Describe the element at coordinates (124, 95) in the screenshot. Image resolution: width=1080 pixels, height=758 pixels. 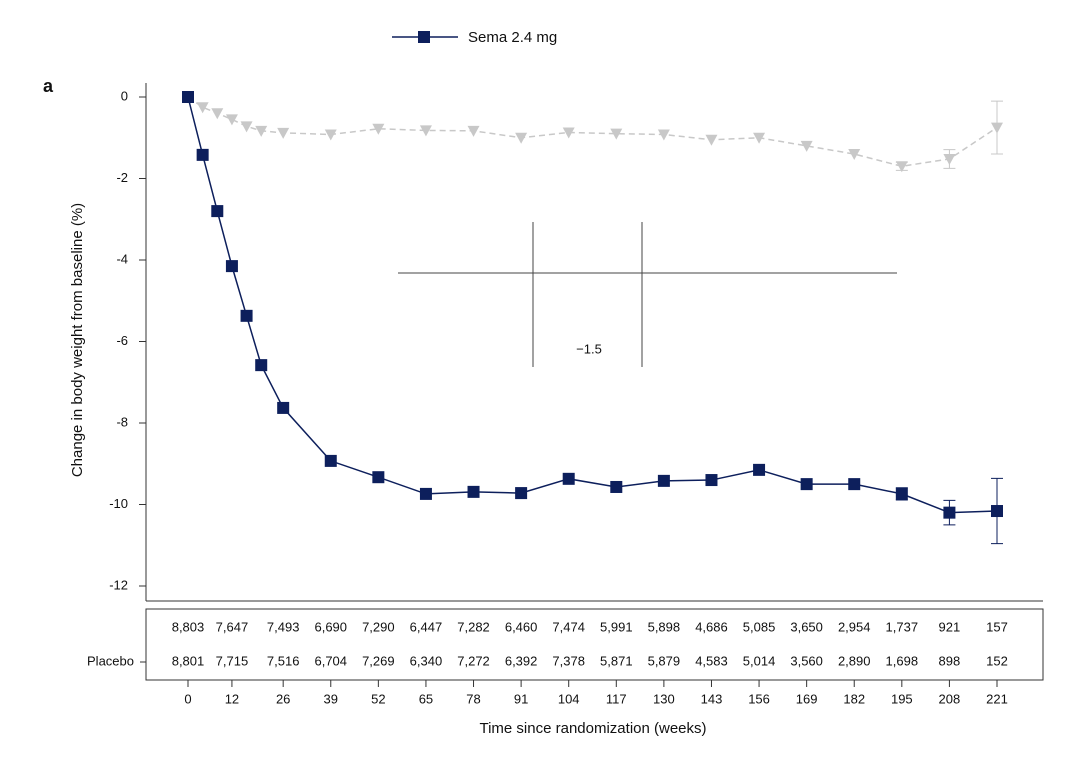
I see `y-tick-label: 0` at that location.